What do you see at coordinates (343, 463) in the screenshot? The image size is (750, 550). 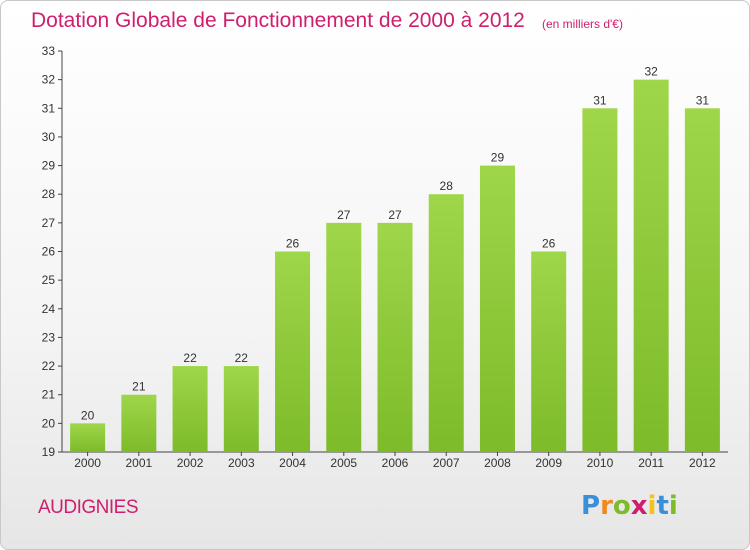 I see `x-tick-label: 2005` at bounding box center [343, 463].